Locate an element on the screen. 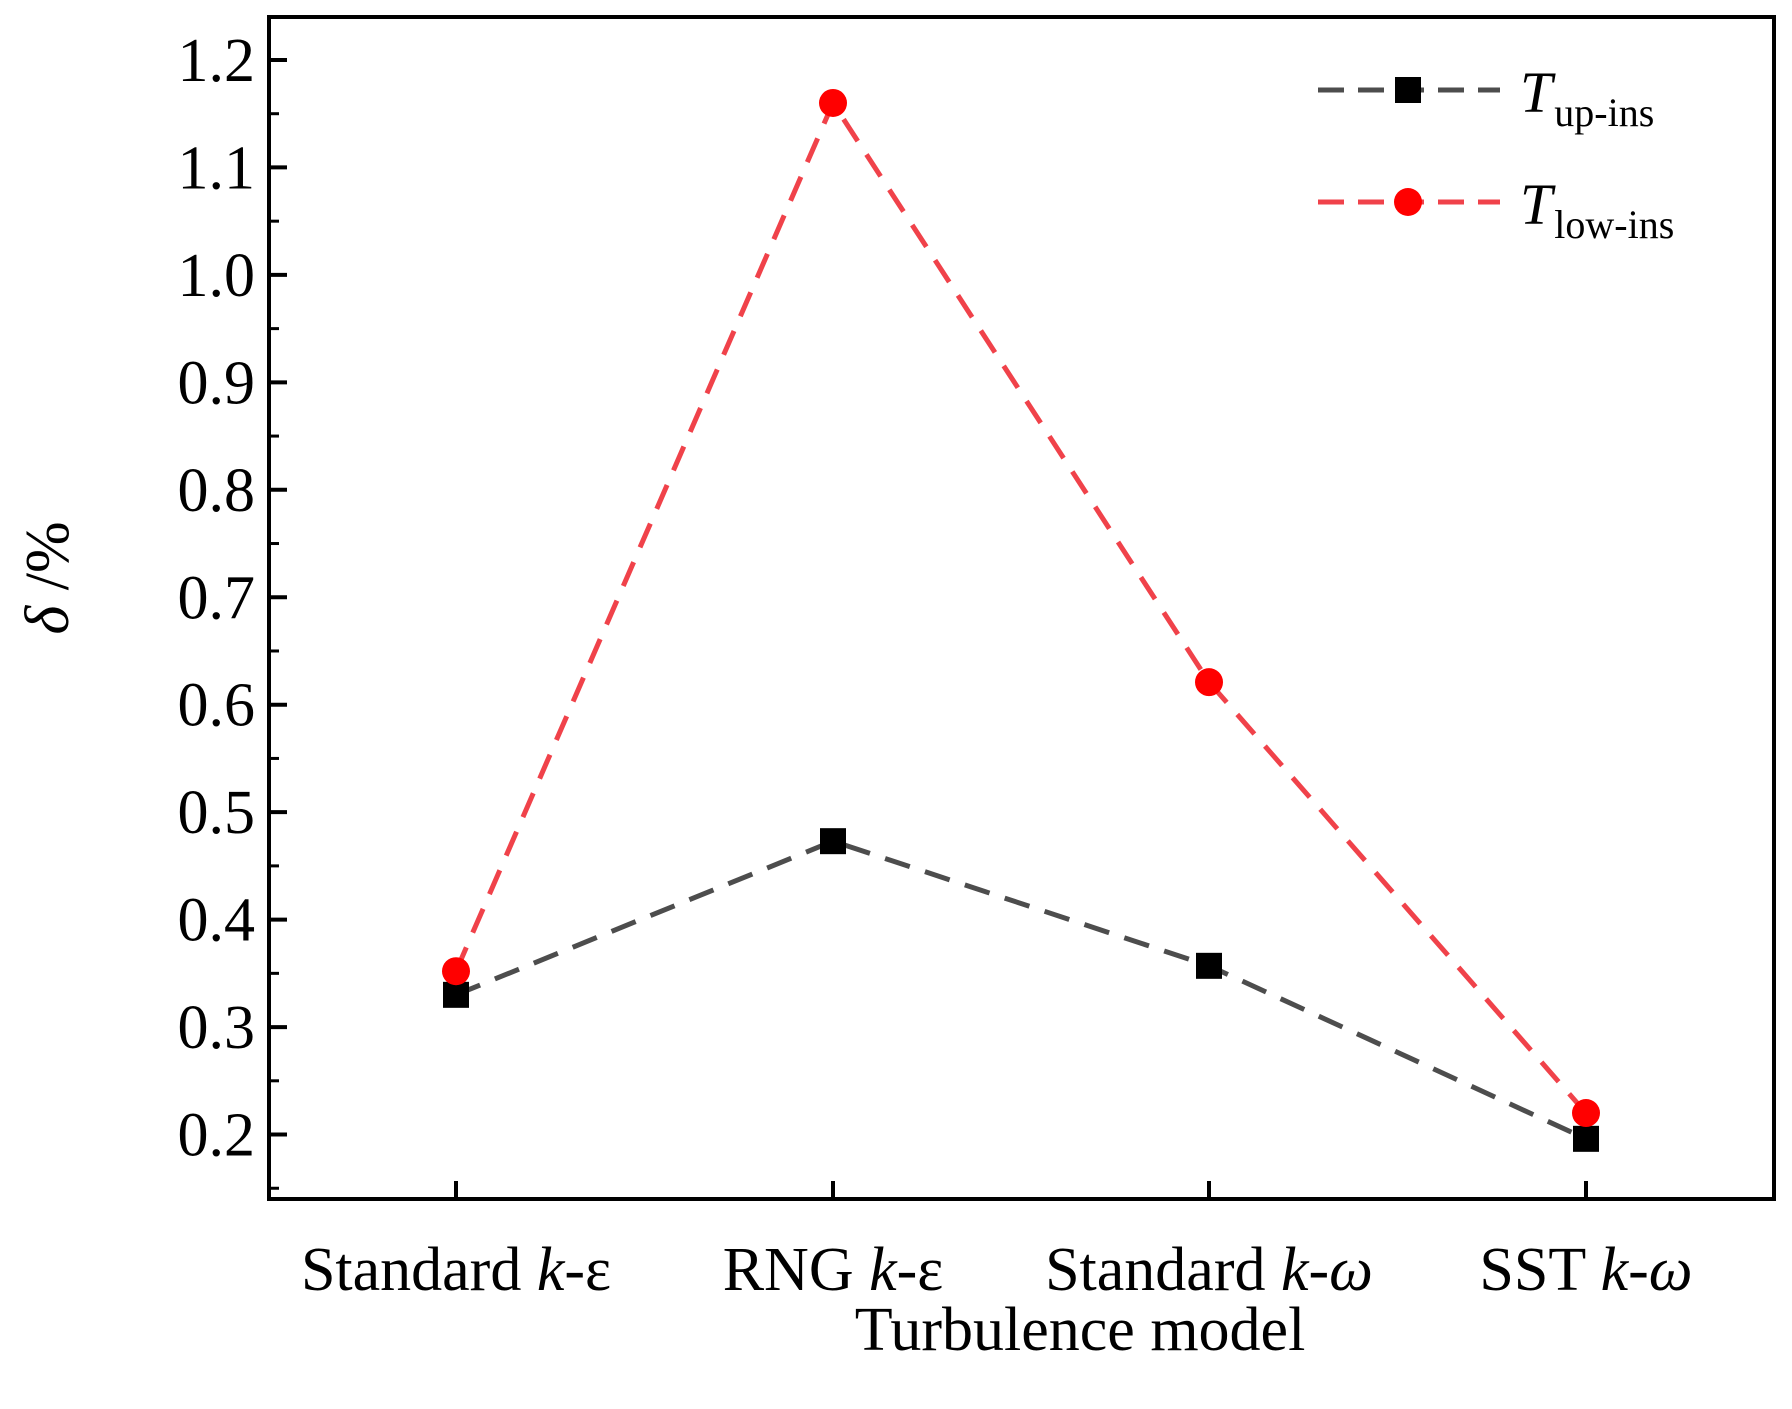  y-tick-label: 0.6 is located at coordinates (217, 706).